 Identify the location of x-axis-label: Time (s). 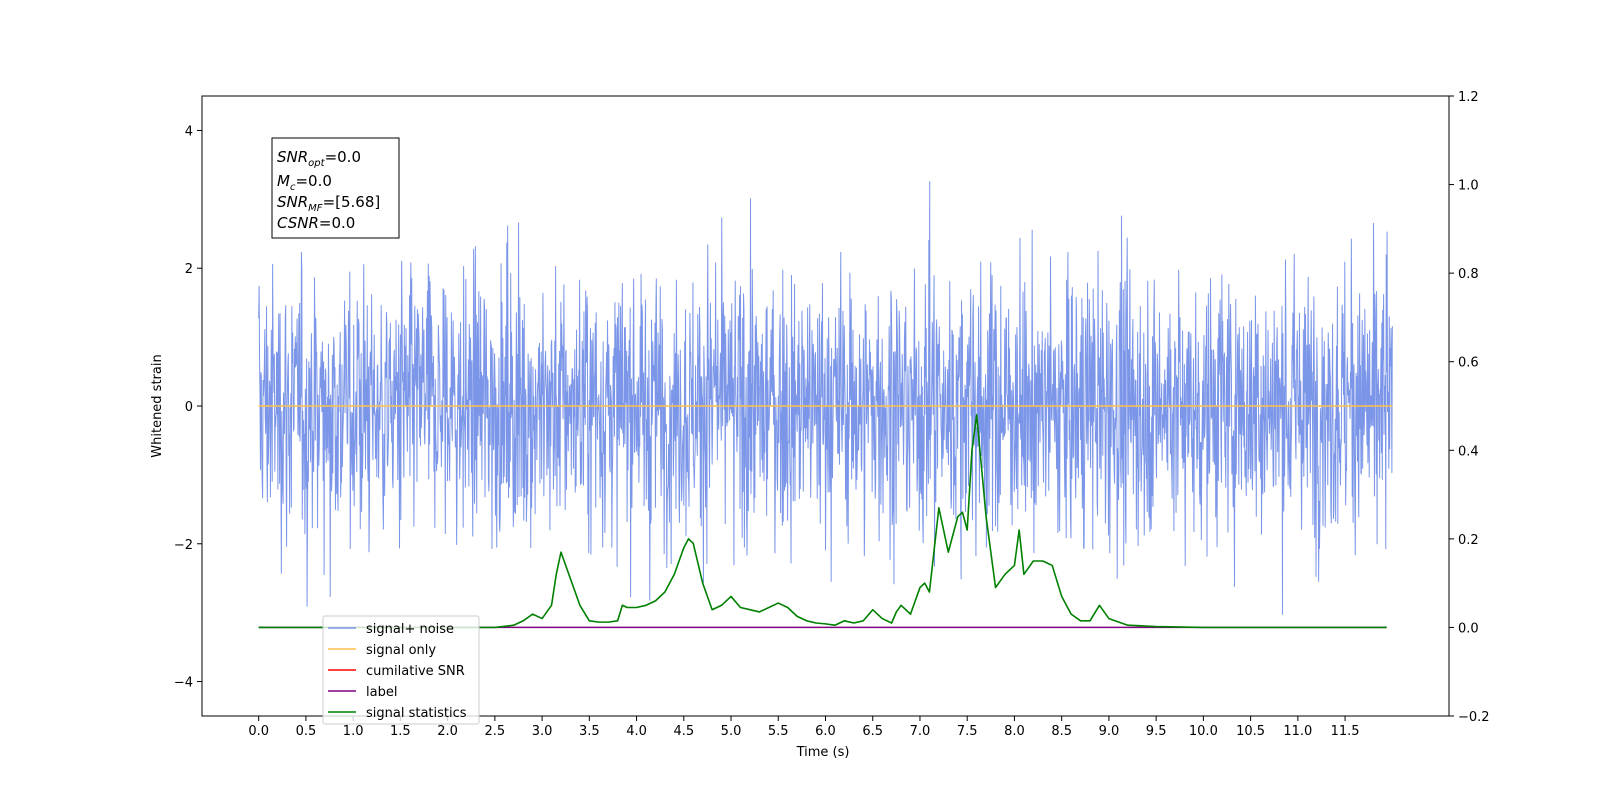
(823, 752).